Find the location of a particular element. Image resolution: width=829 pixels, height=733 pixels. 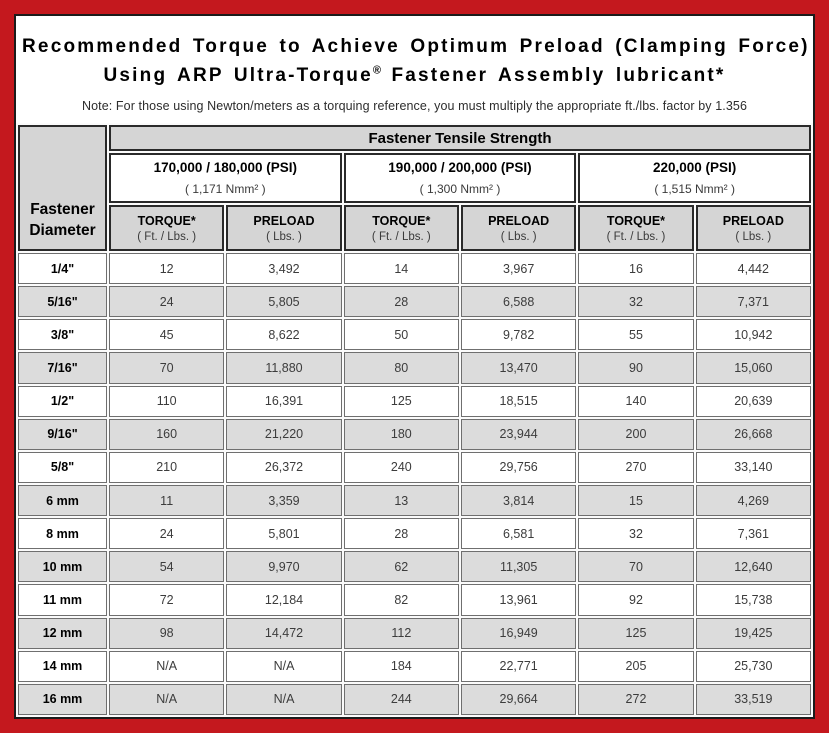

table-row: 16 mm N/A N/A 244 29,664 272 33,519 is located at coordinates (414, 699).